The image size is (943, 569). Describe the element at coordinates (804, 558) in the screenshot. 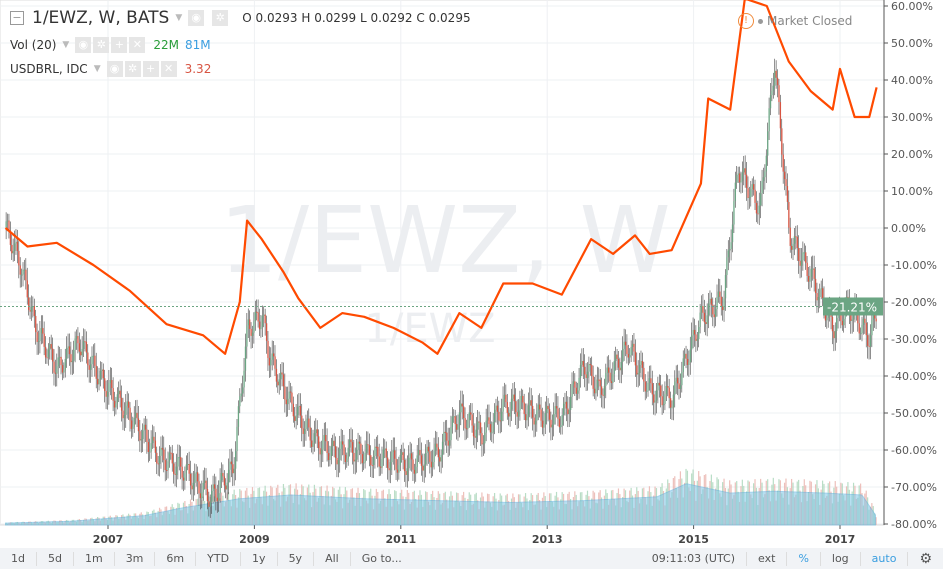

I see `percent-toggle: %` at that location.